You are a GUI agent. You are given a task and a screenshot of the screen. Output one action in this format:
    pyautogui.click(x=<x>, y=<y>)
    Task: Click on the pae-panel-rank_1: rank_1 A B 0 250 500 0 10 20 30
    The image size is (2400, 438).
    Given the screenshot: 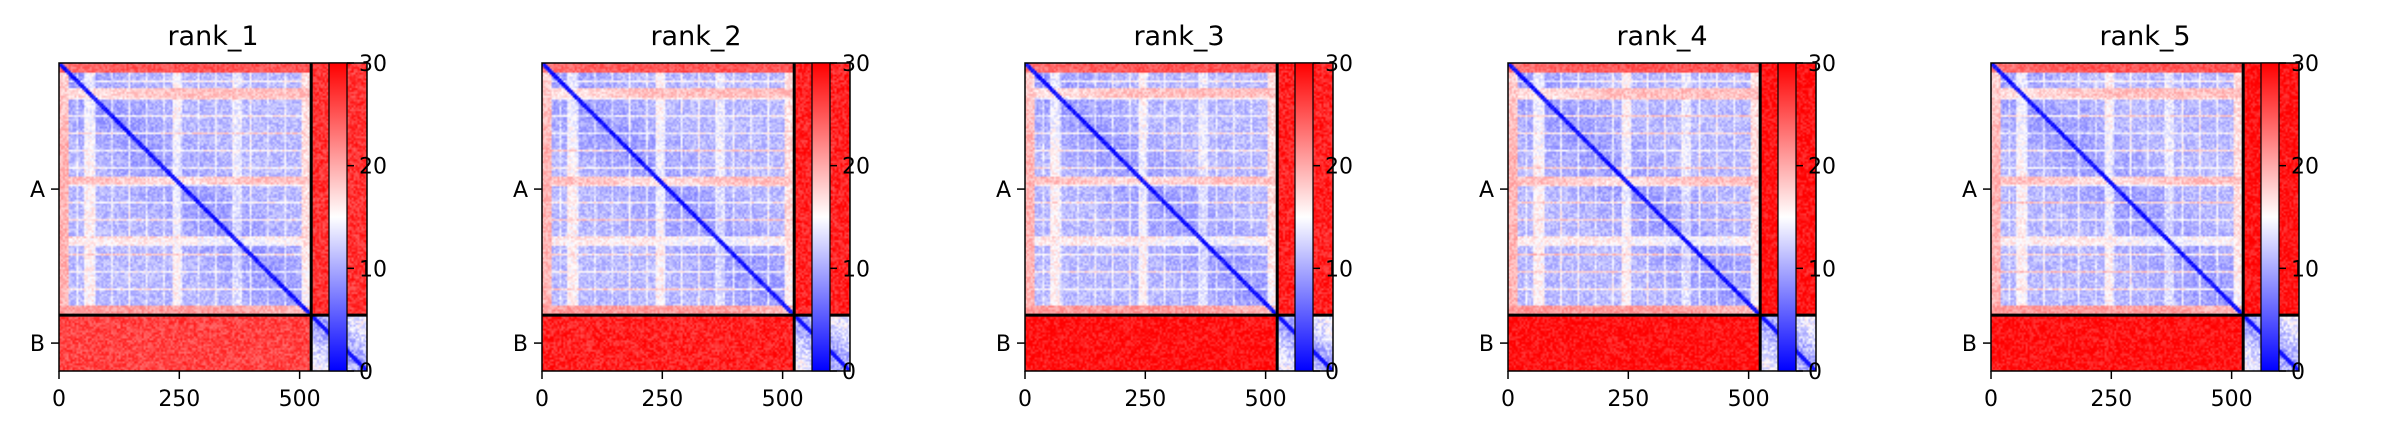 What is the action you would take?
    pyautogui.click(x=208, y=216)
    